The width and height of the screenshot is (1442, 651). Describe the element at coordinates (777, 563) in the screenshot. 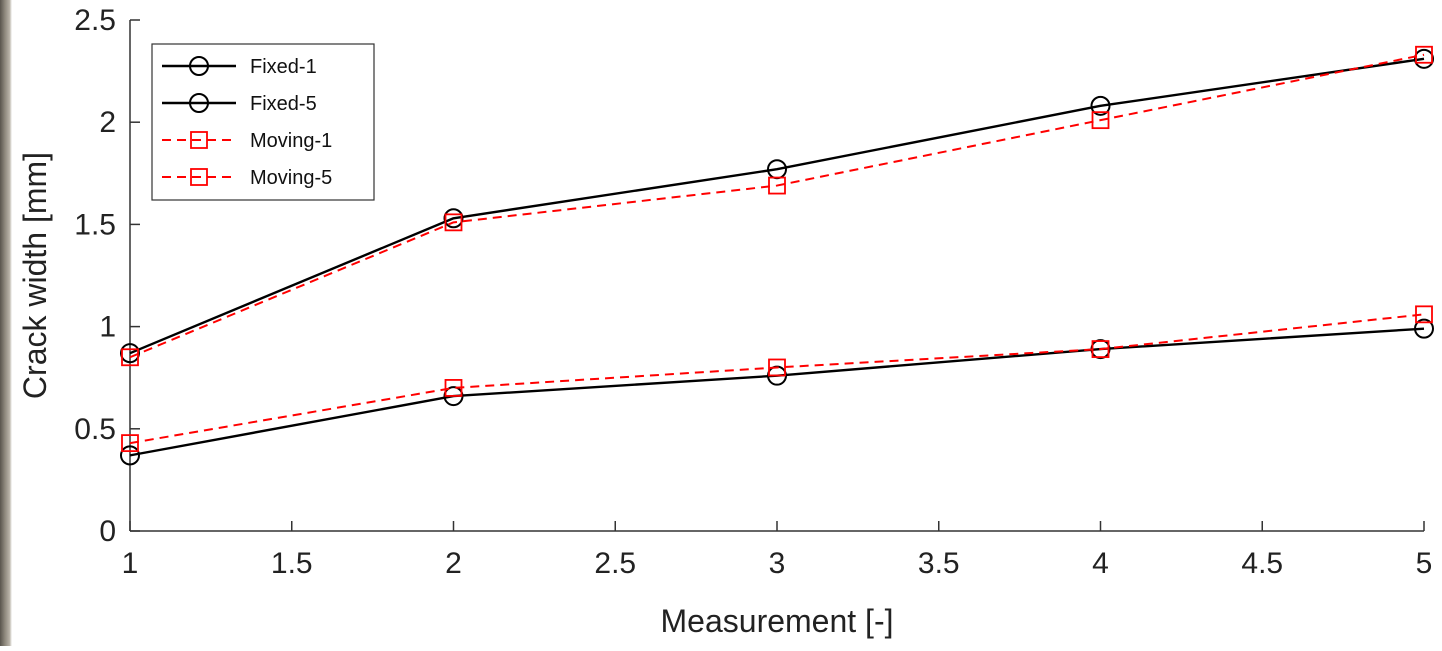

I see `x-tick-label: 3` at that location.